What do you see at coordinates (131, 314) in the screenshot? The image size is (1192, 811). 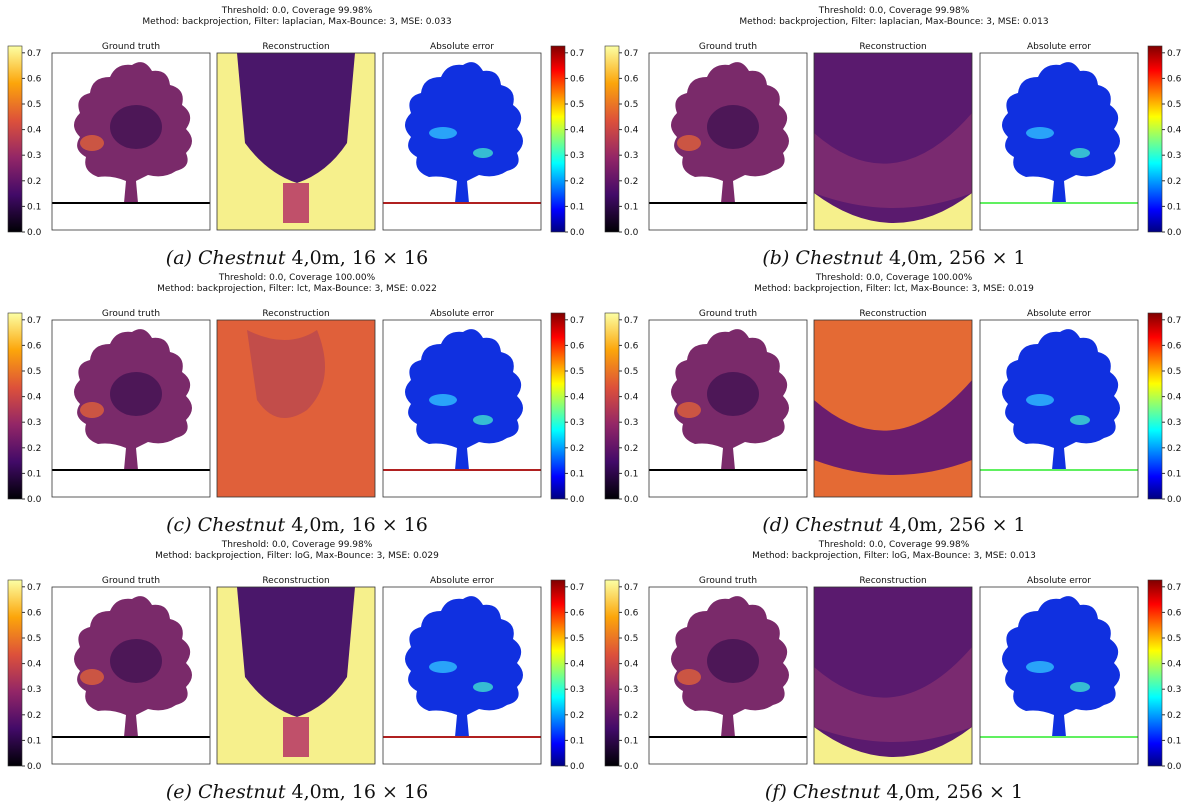 I see `subplot-title: Ground truth` at bounding box center [131, 314].